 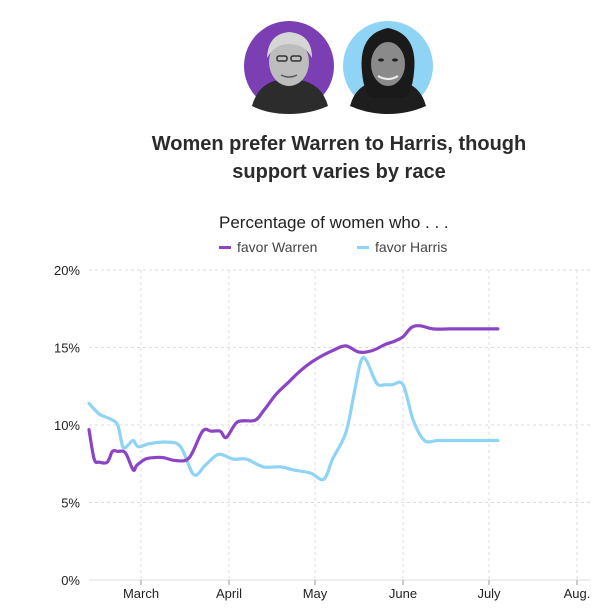 I want to click on x-tick-label: July, so click(x=489, y=593).